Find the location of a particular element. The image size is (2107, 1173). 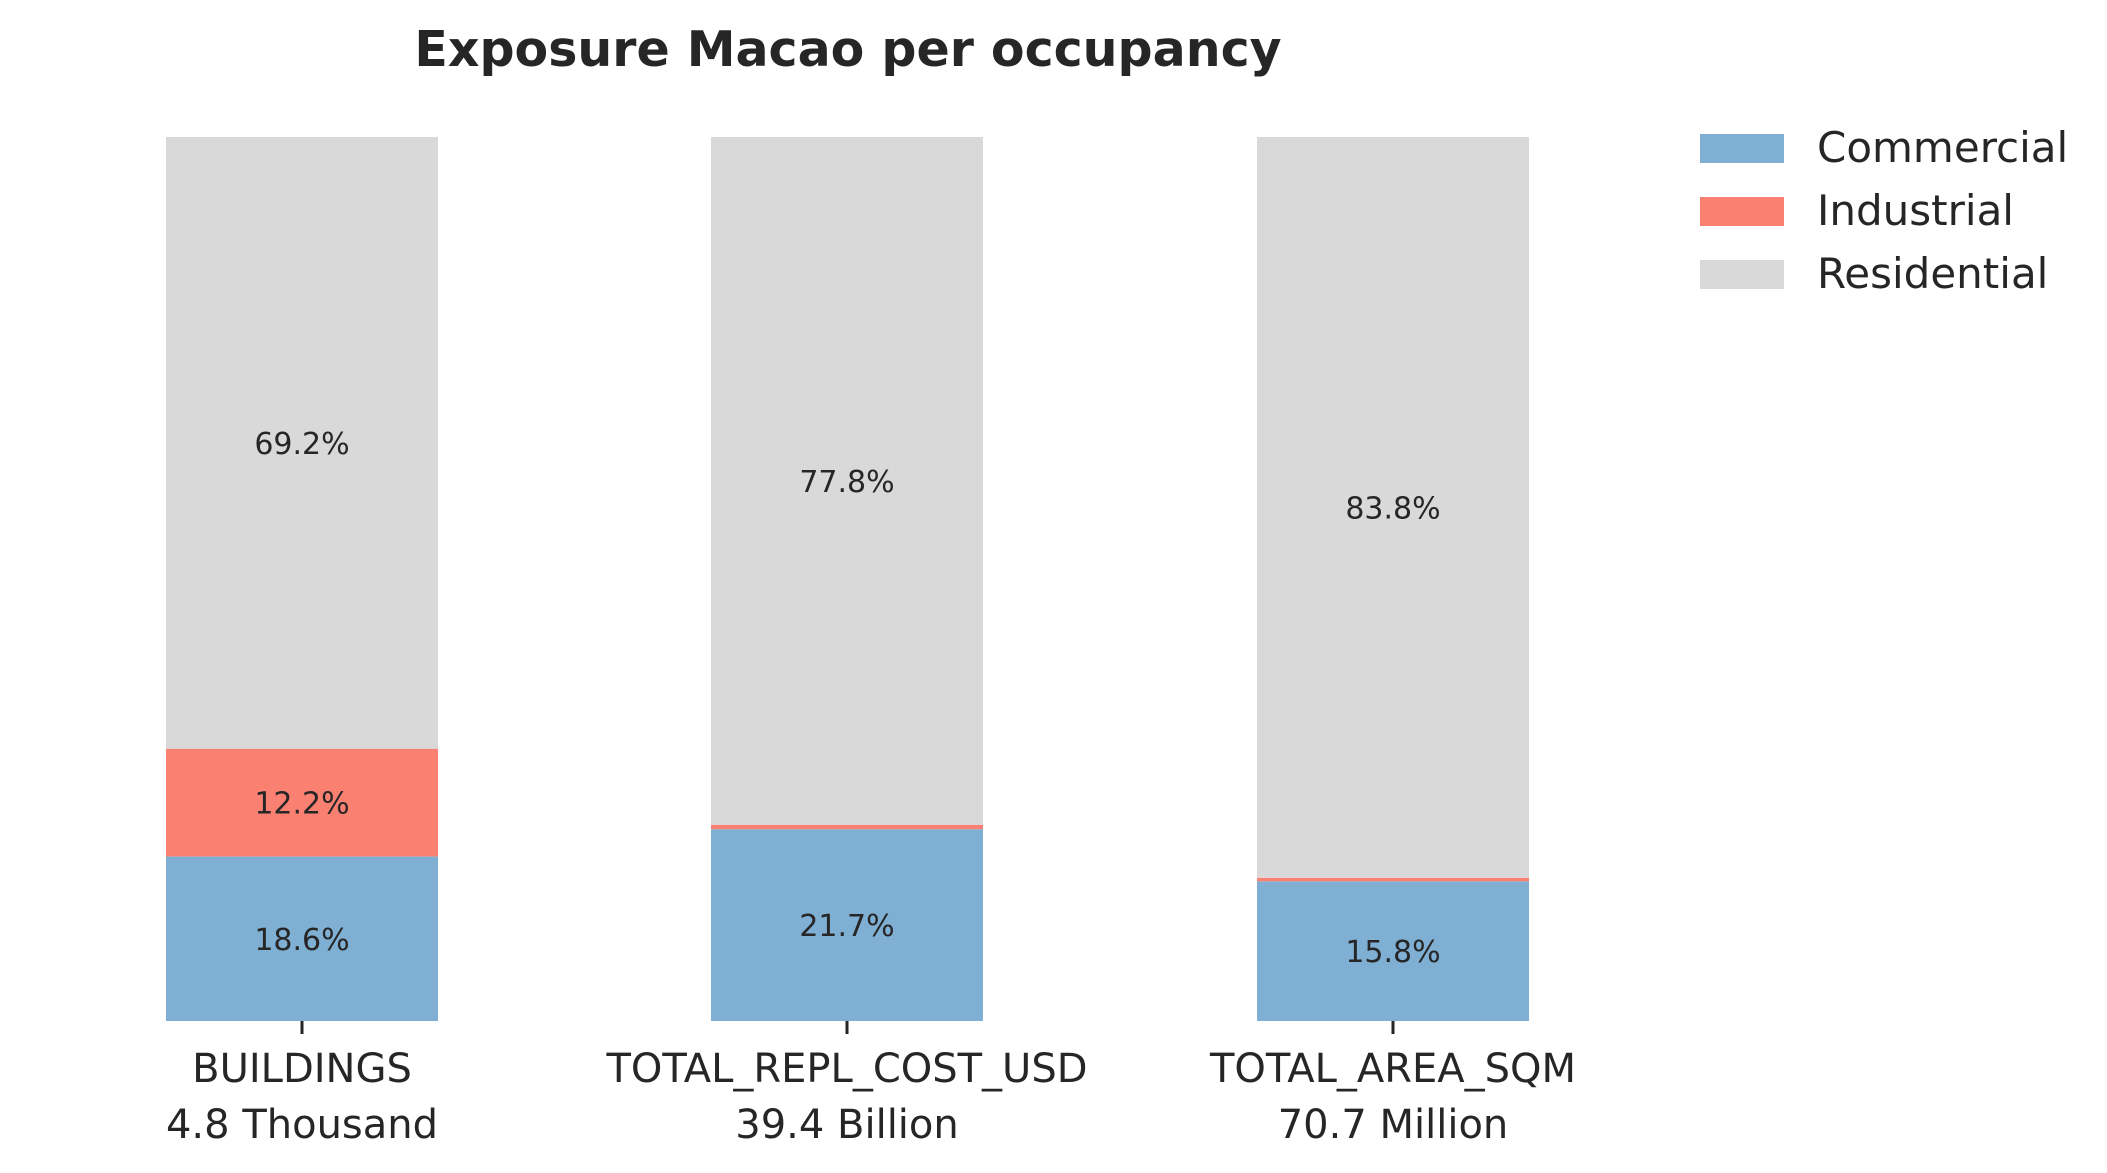

data-label-residential: 69.2% is located at coordinates (301, 444).